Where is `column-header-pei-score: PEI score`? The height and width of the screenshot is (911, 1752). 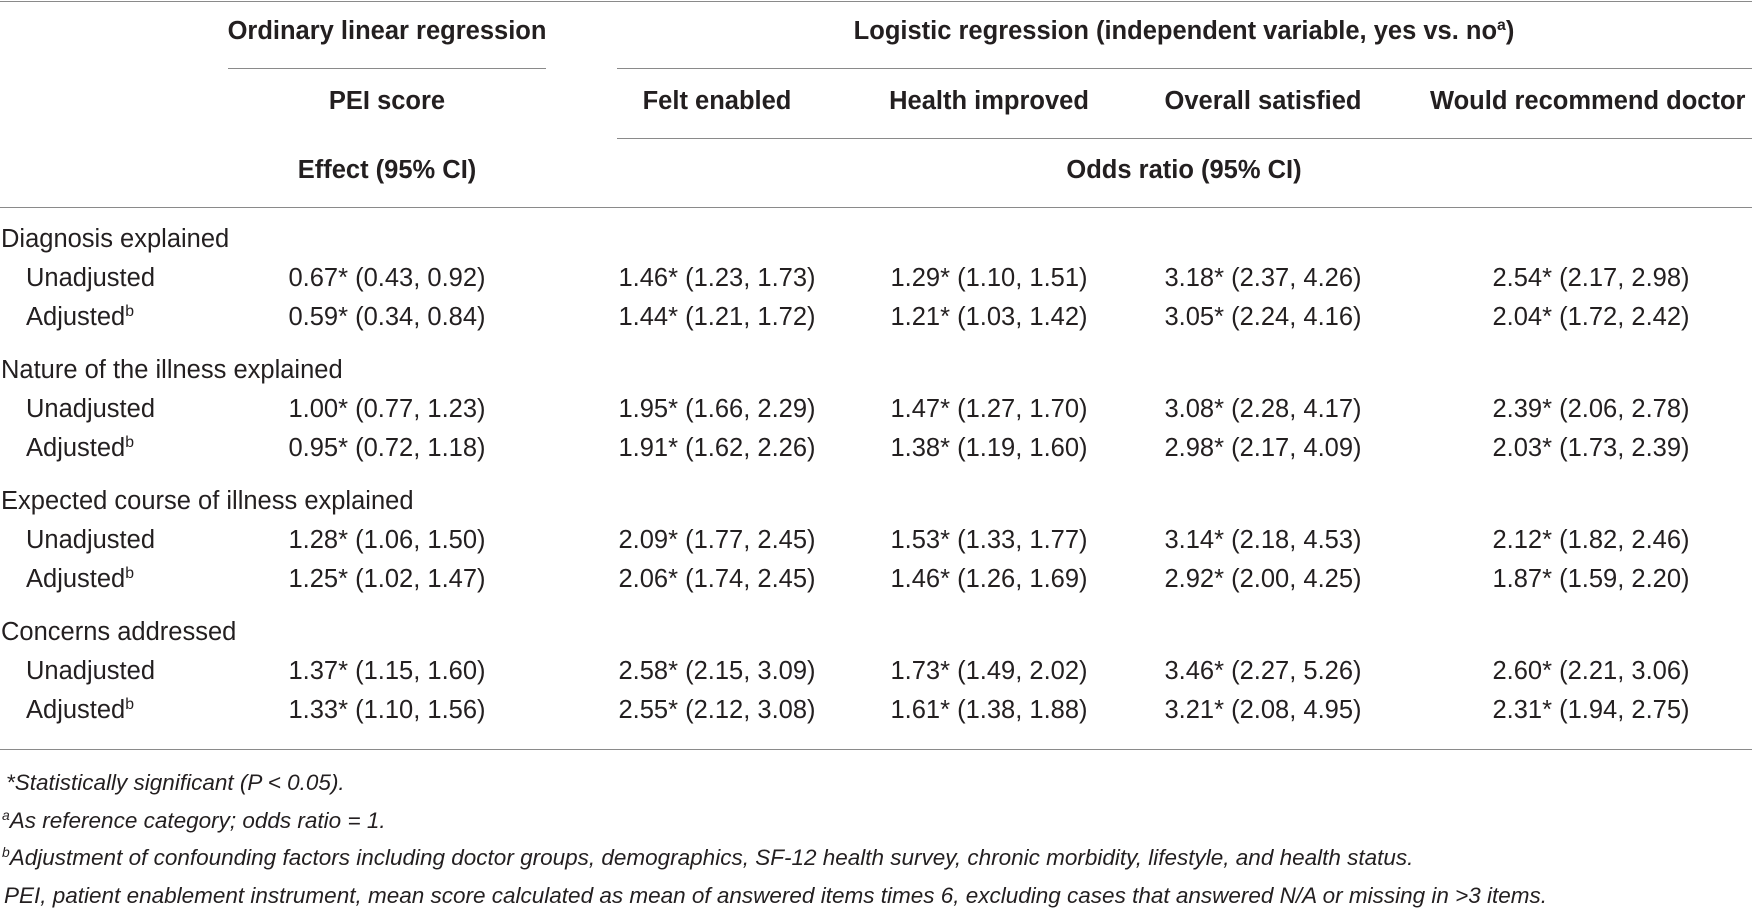 column-header-pei-score: PEI score is located at coordinates (387, 101).